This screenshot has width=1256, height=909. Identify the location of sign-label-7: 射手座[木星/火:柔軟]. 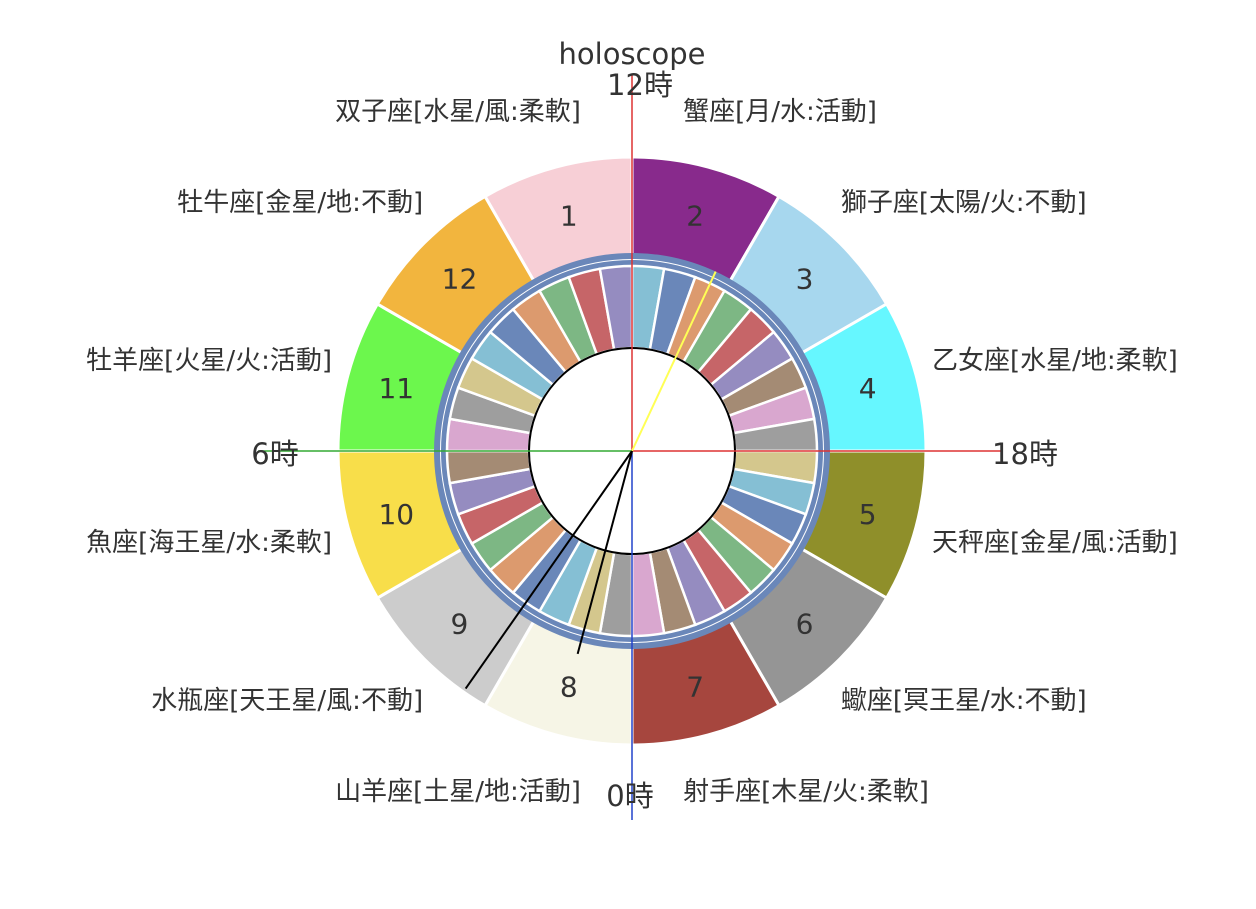
(806, 792).